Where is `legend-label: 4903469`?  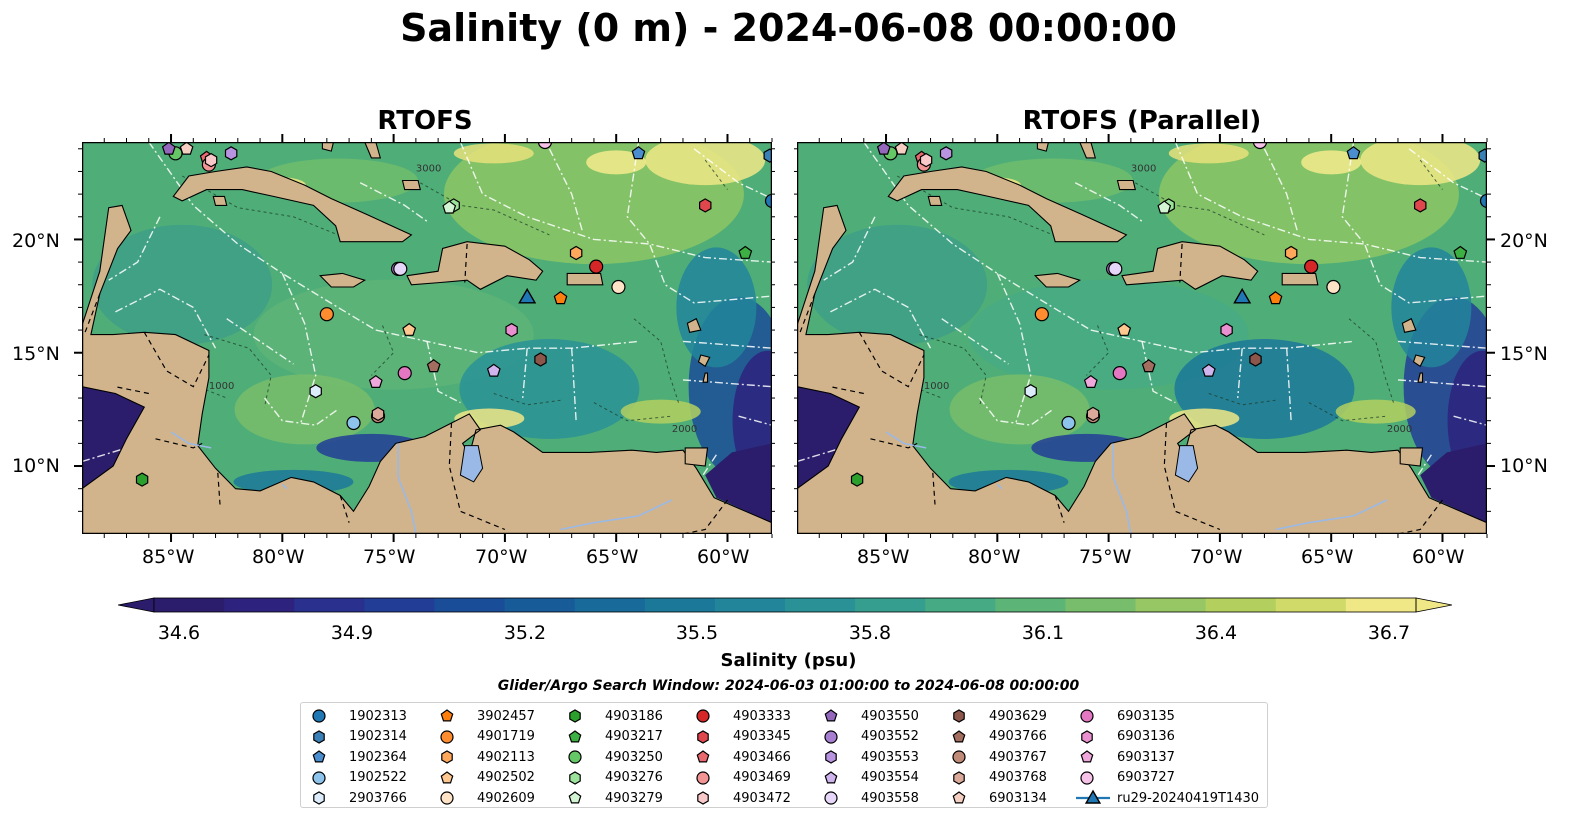
legend-label: 4903469 is located at coordinates (762, 777).